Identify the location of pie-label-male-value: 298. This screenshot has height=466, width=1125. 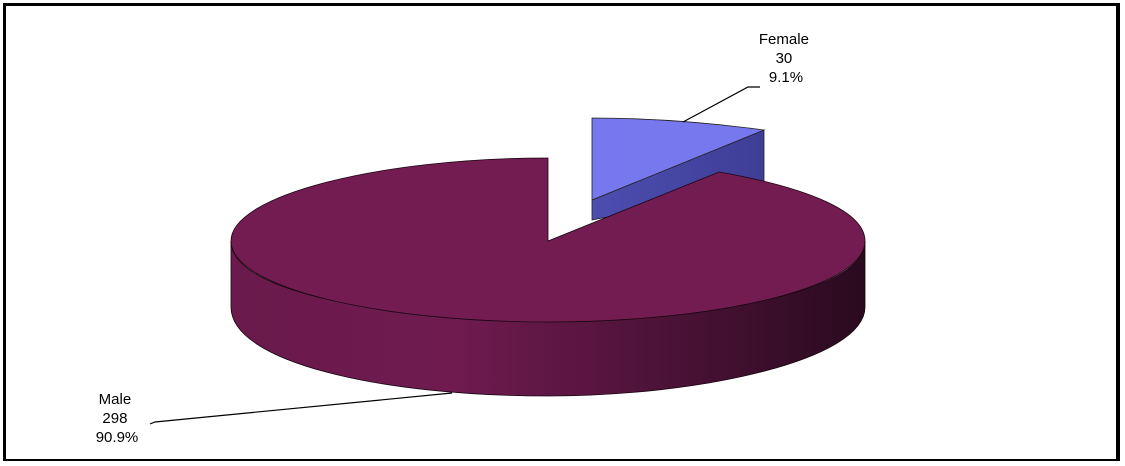
(114, 418).